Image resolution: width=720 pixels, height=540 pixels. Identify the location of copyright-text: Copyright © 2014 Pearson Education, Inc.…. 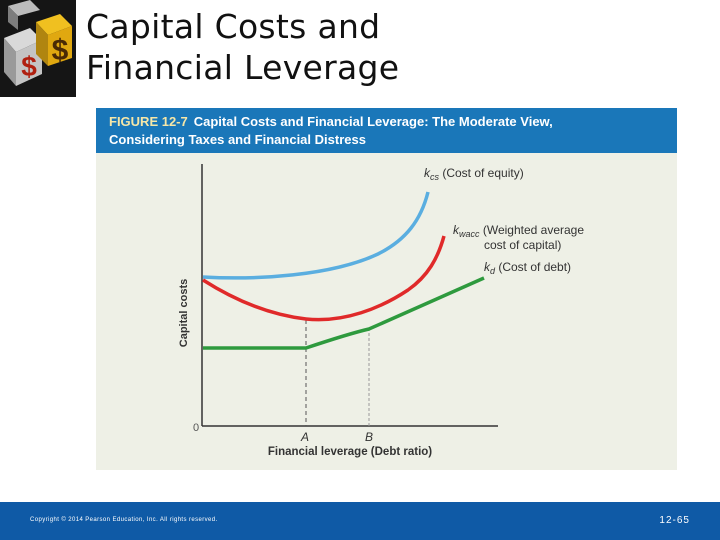
(124, 520).